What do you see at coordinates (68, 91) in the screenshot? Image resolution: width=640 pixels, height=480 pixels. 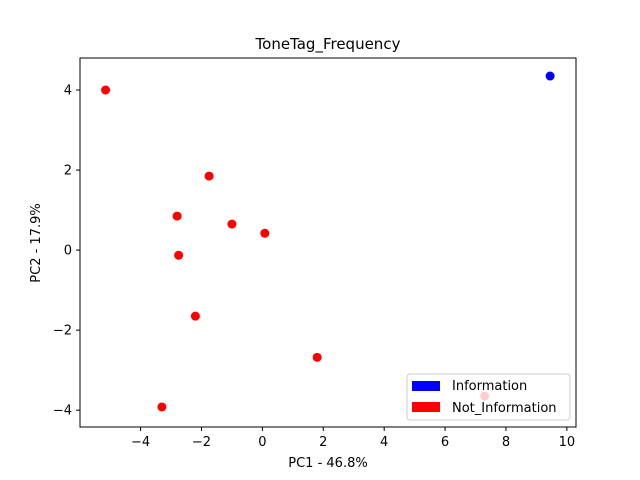 I see `y-tick-label: 4` at bounding box center [68, 91].